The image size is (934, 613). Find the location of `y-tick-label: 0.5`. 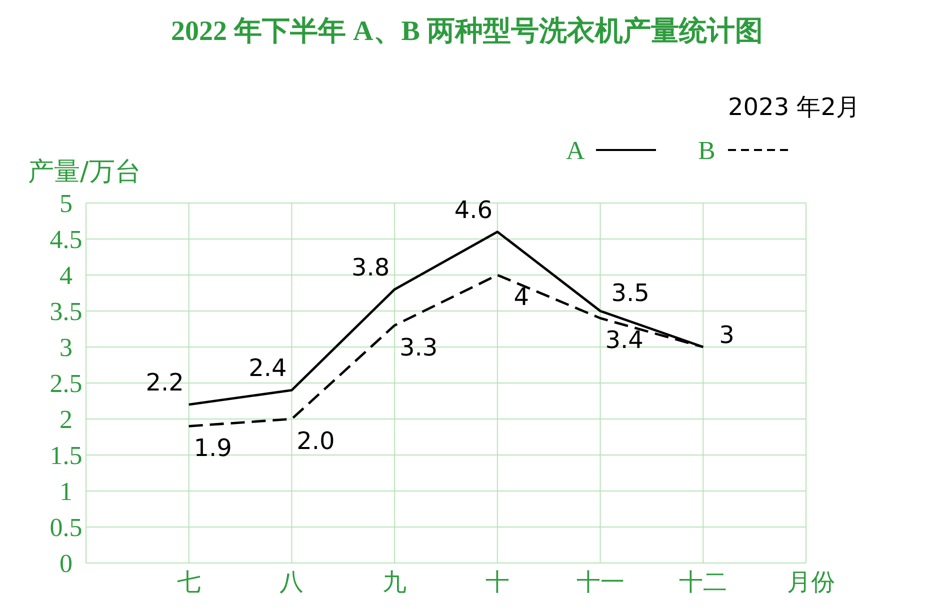

y-tick-label: 0.5 is located at coordinates (66, 527).